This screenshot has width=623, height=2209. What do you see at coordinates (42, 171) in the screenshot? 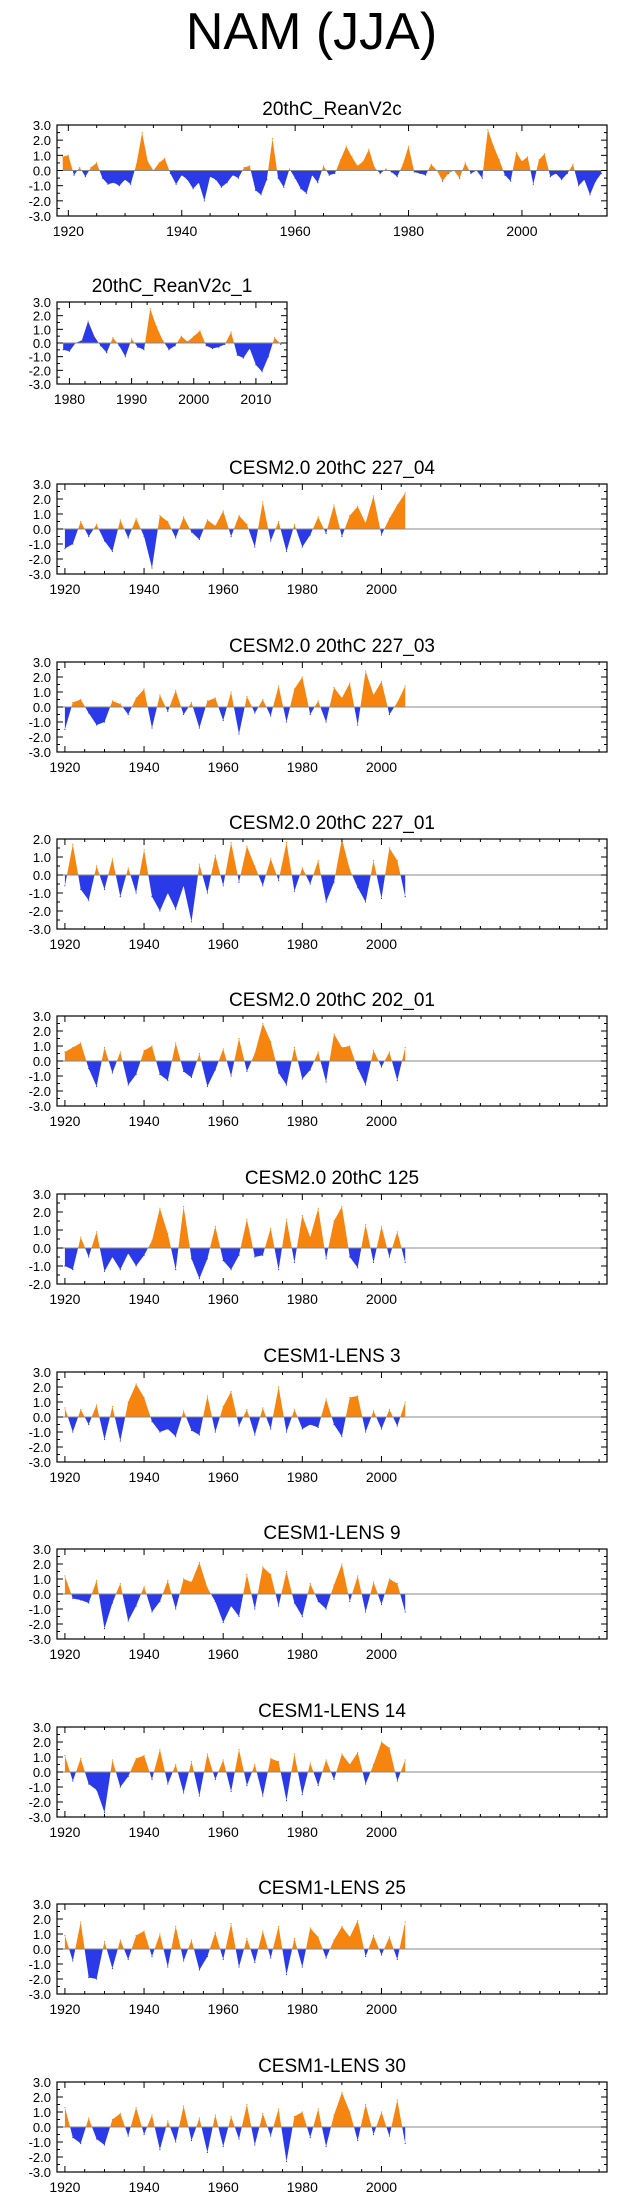
I see `y-tick-label: 0.0` at bounding box center [42, 171].